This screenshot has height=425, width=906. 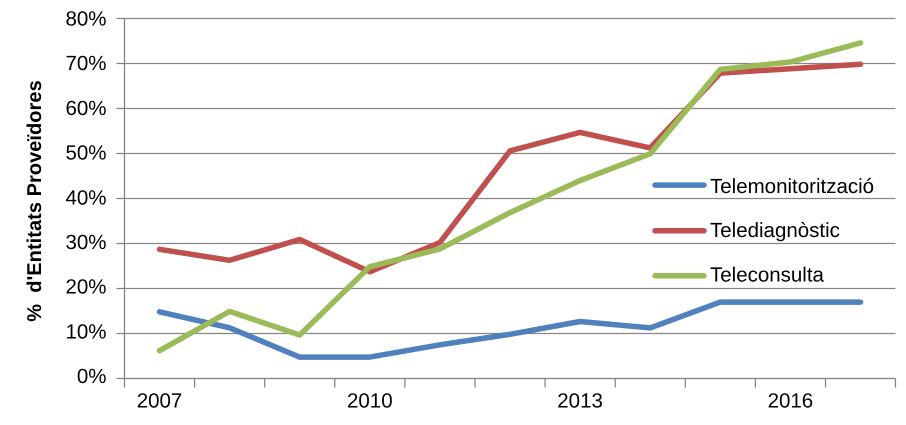 I want to click on svg-text: 0%, so click(x=92, y=376).